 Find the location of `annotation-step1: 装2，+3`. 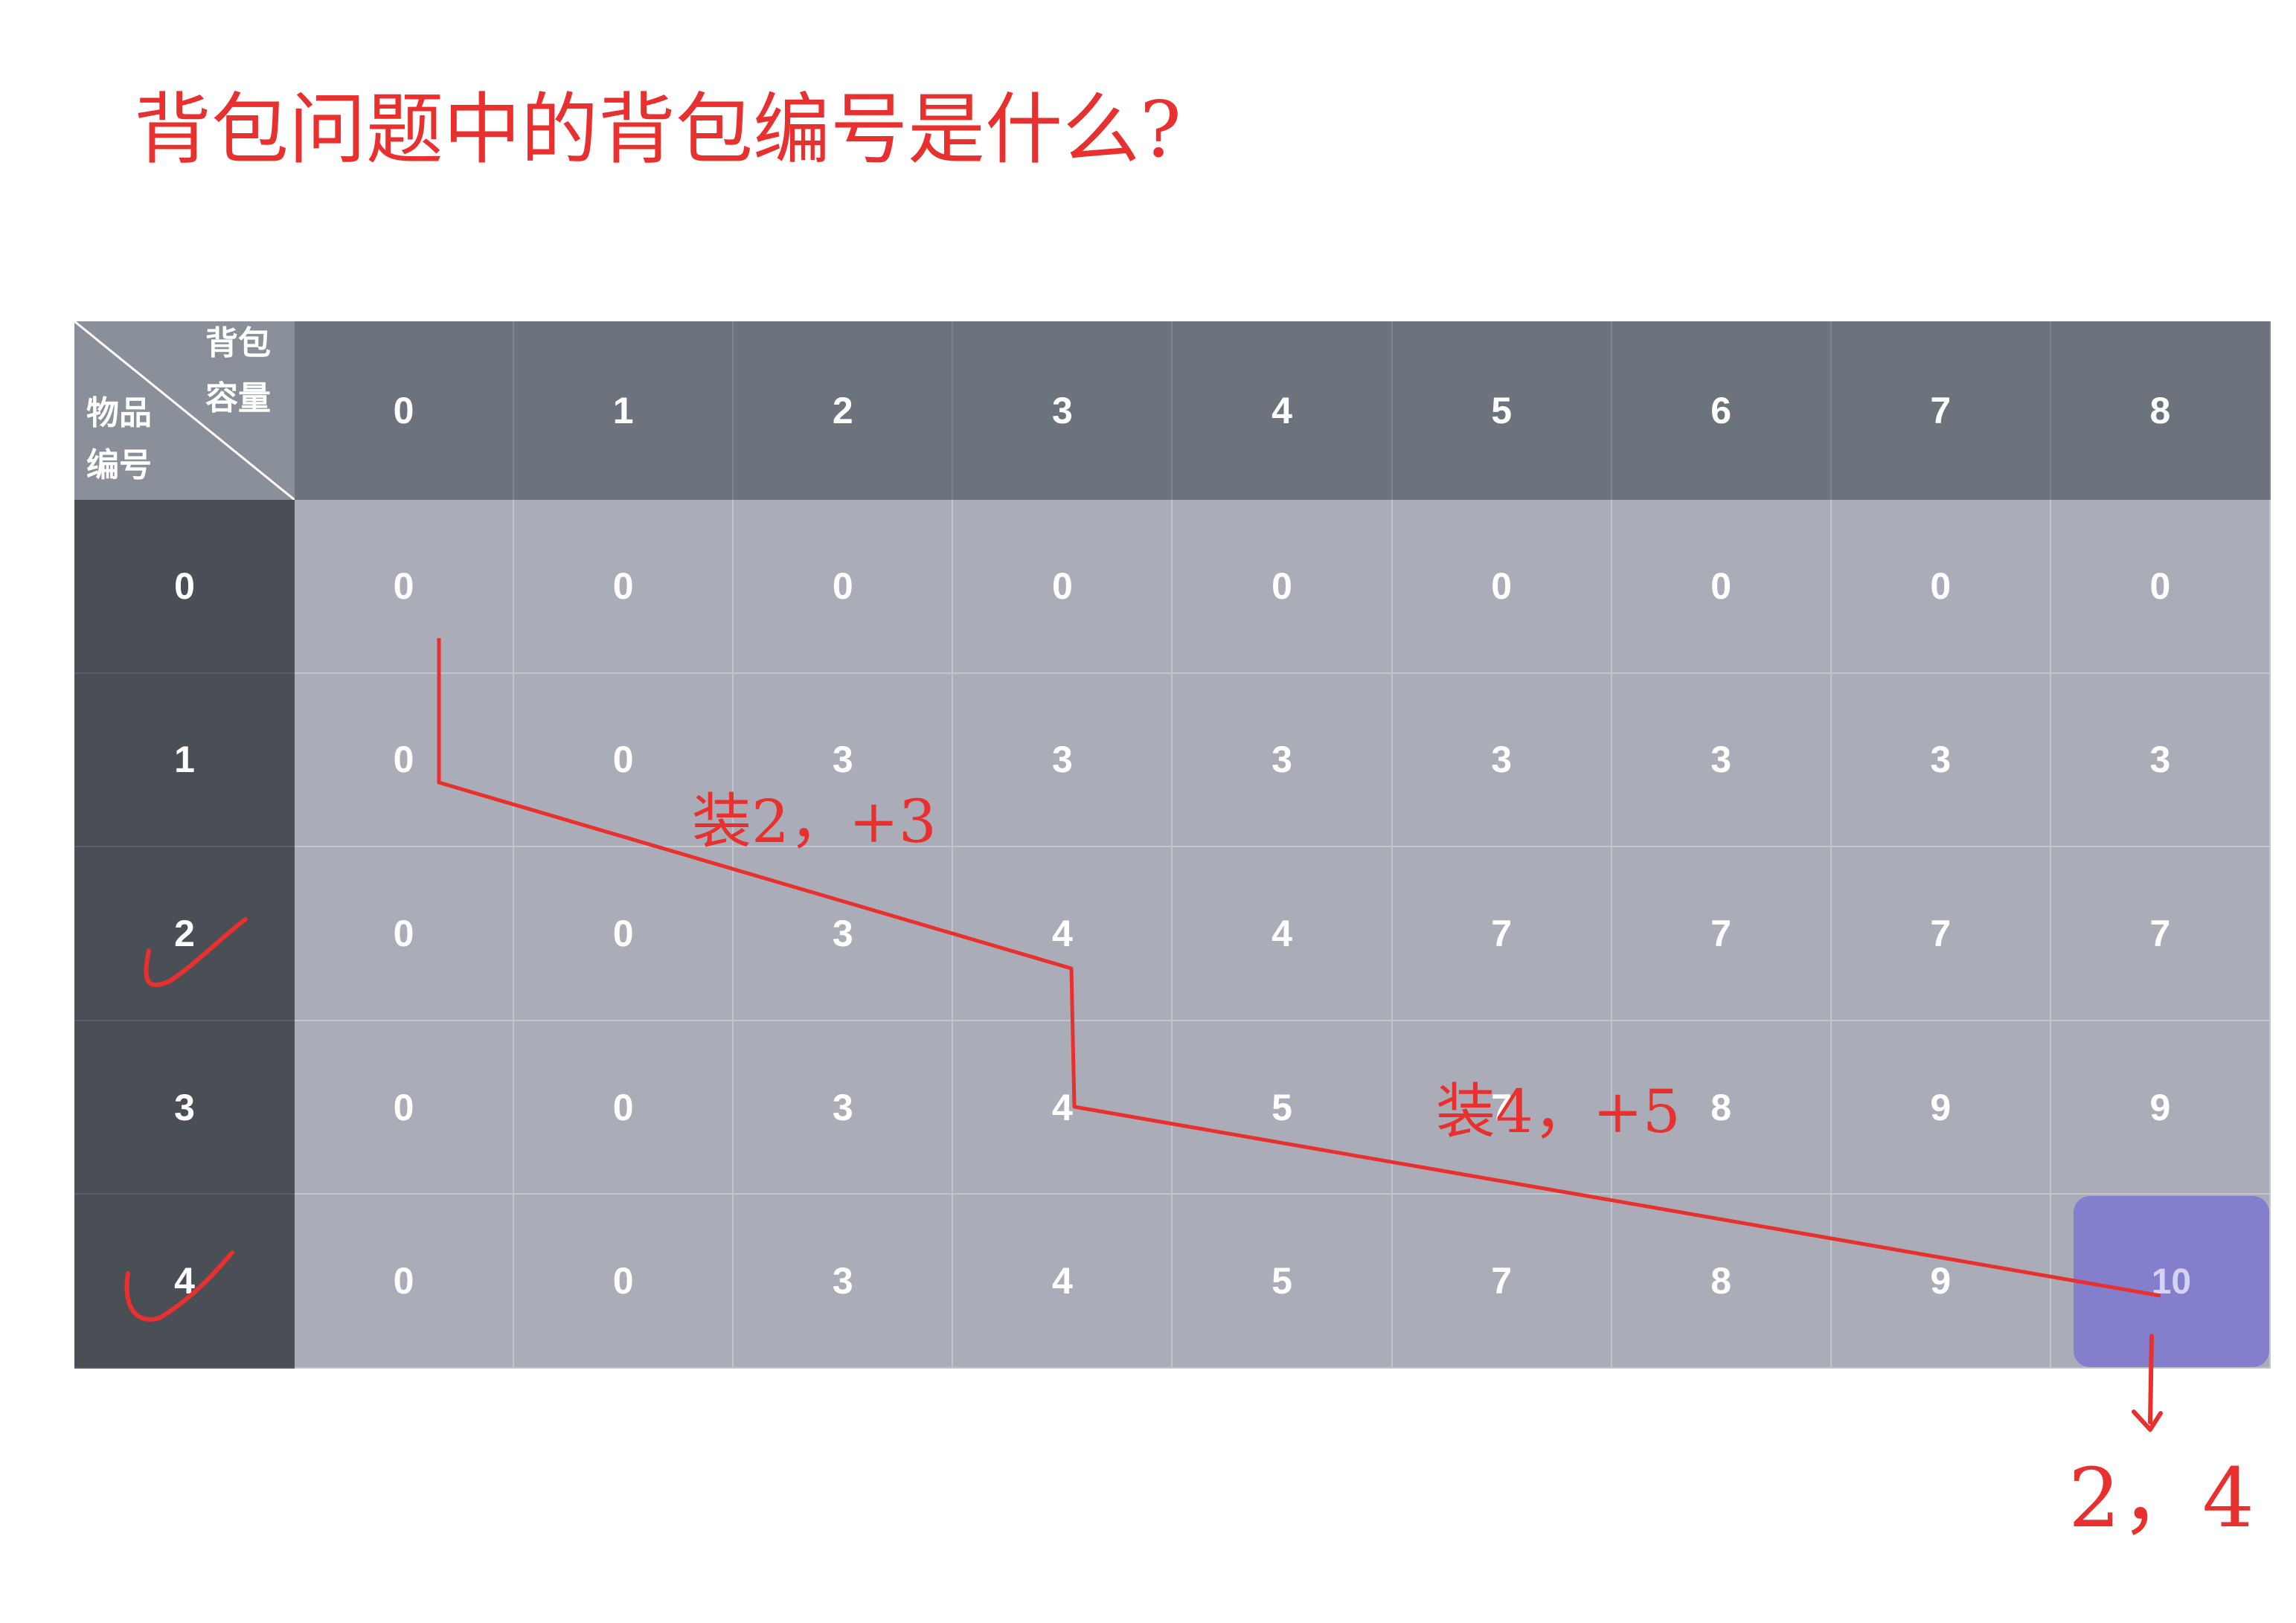

annotation-step1: 装2，+3 is located at coordinates (814, 822).